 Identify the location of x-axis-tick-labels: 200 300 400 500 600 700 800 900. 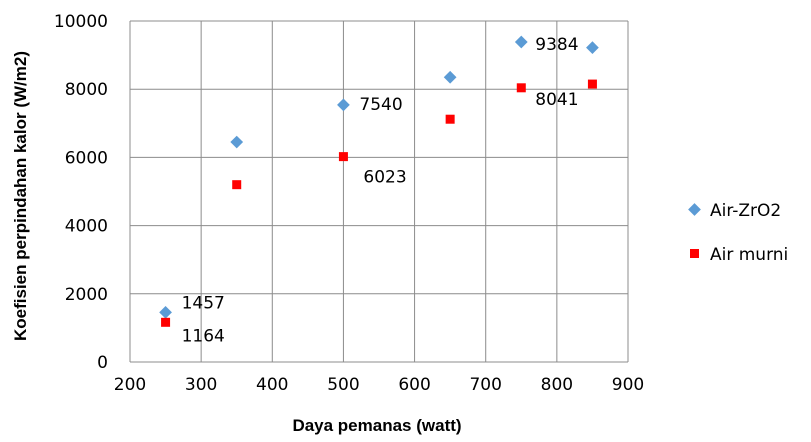
(379, 385).